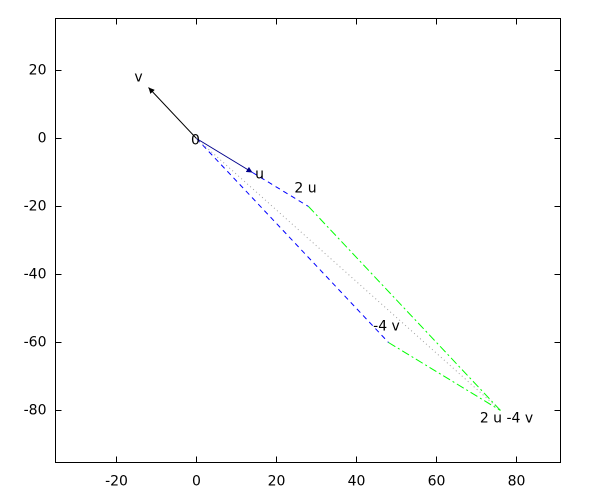 This screenshot has width=600, height=504. Describe the element at coordinates (259, 175) in the screenshot. I see `point-label: u` at that location.